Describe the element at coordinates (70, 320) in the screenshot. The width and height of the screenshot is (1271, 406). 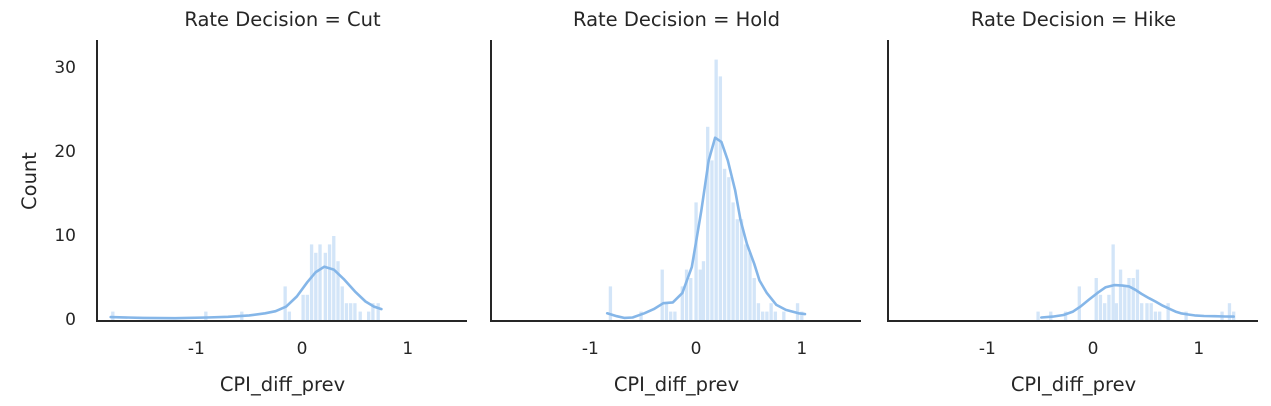
I see `y-tick-label: 0` at that location.